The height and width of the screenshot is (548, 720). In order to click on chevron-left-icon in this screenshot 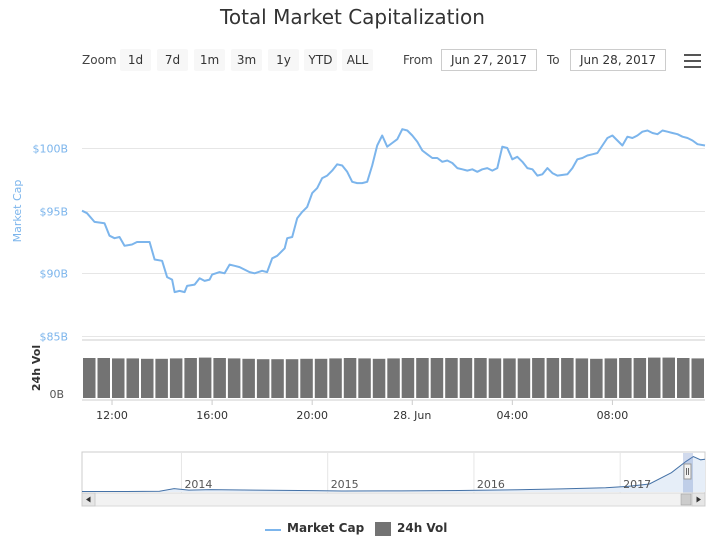, I will do `click(88, 499)`.